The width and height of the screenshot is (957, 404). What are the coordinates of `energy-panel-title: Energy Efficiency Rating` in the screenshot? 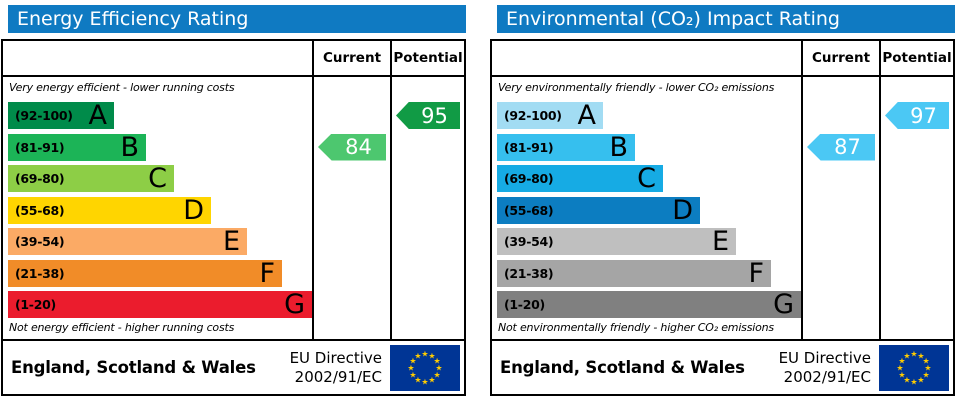 It's located at (133, 19).